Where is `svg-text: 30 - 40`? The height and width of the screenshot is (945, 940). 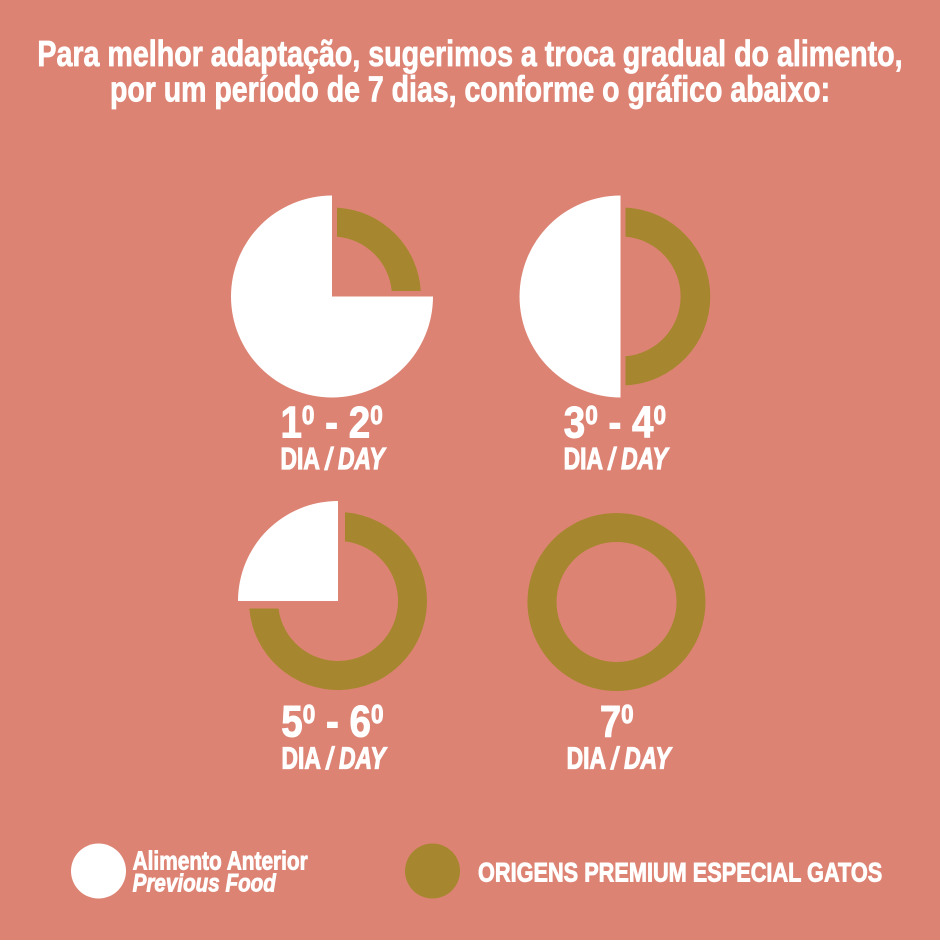 svg-text: 30 - 40 is located at coordinates (615, 422).